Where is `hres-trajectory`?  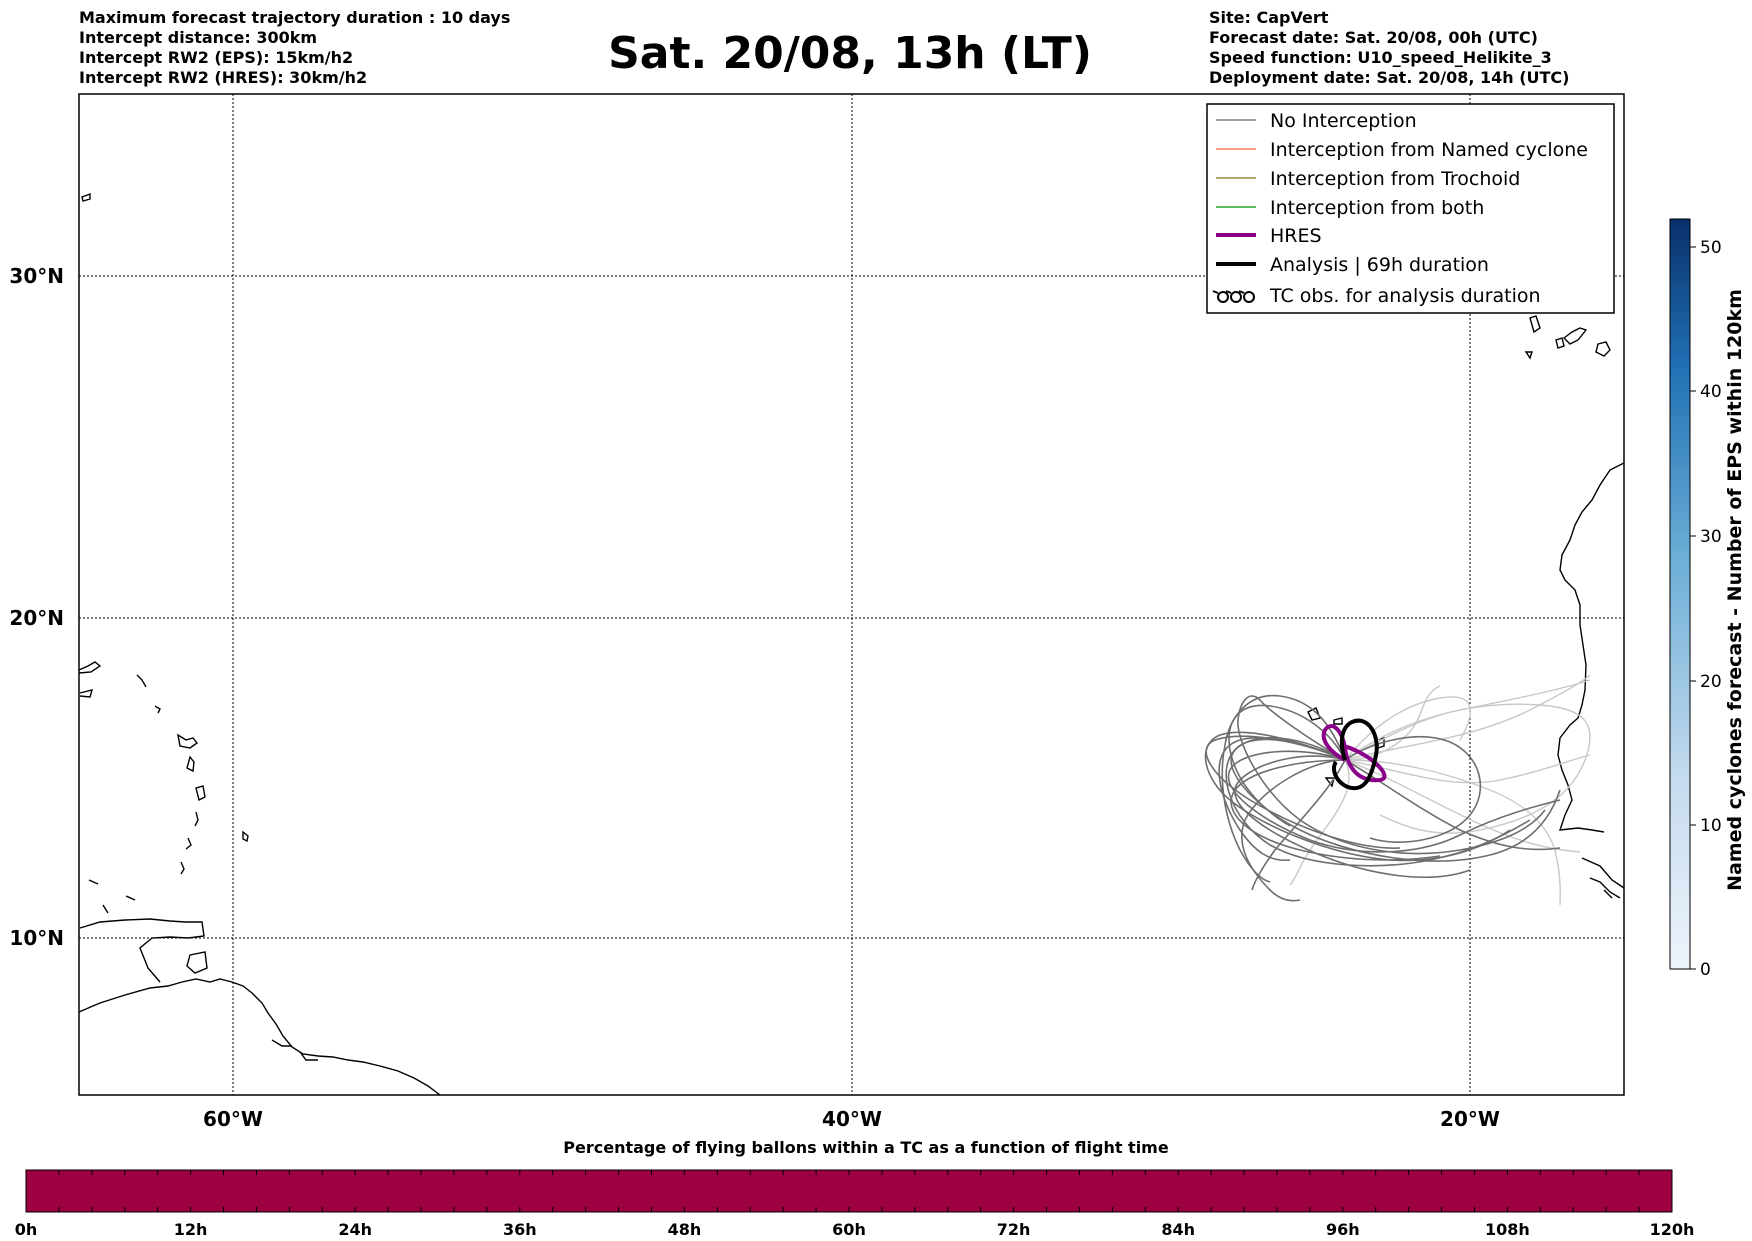 hres-trajectory is located at coordinates (1354, 753).